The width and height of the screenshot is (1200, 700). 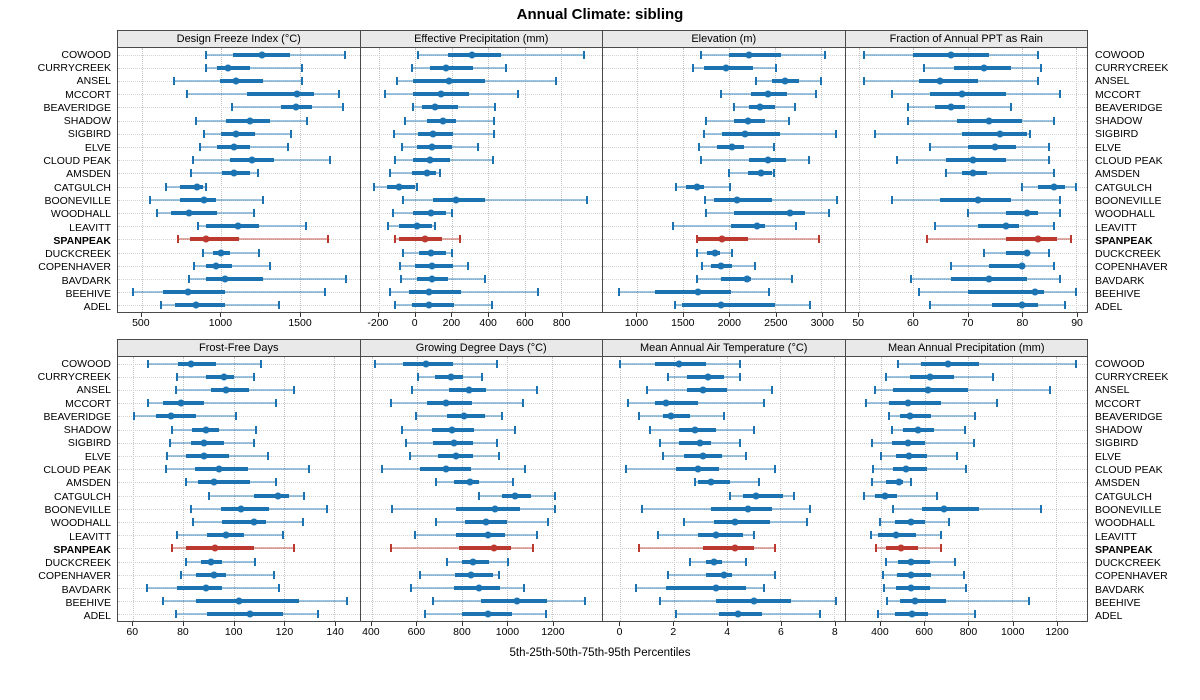 What do you see at coordinates (378, 323) in the screenshot?
I see `axis-tick-label: -200` at bounding box center [378, 323].